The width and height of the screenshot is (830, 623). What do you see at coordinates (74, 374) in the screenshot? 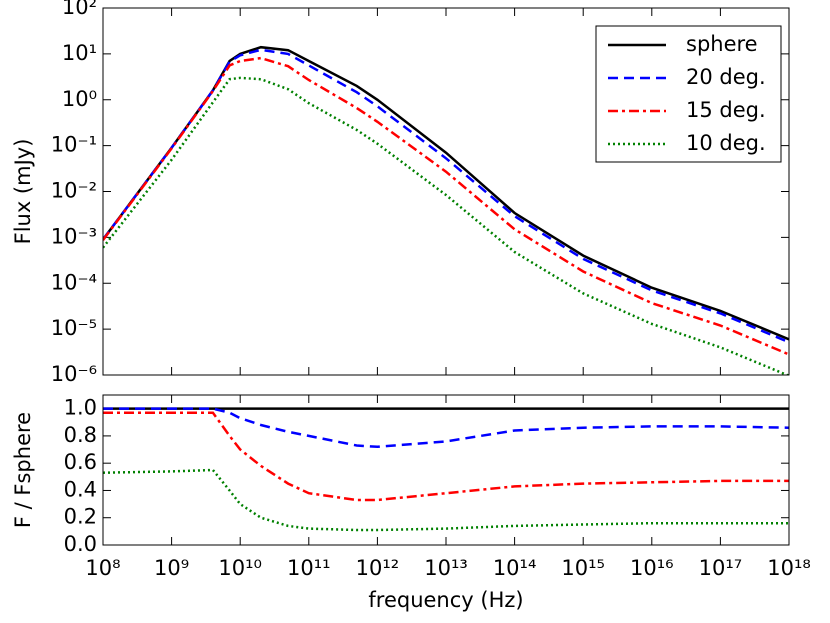
I see `y-tick-label: 10⁻⁶` at bounding box center [74, 374].